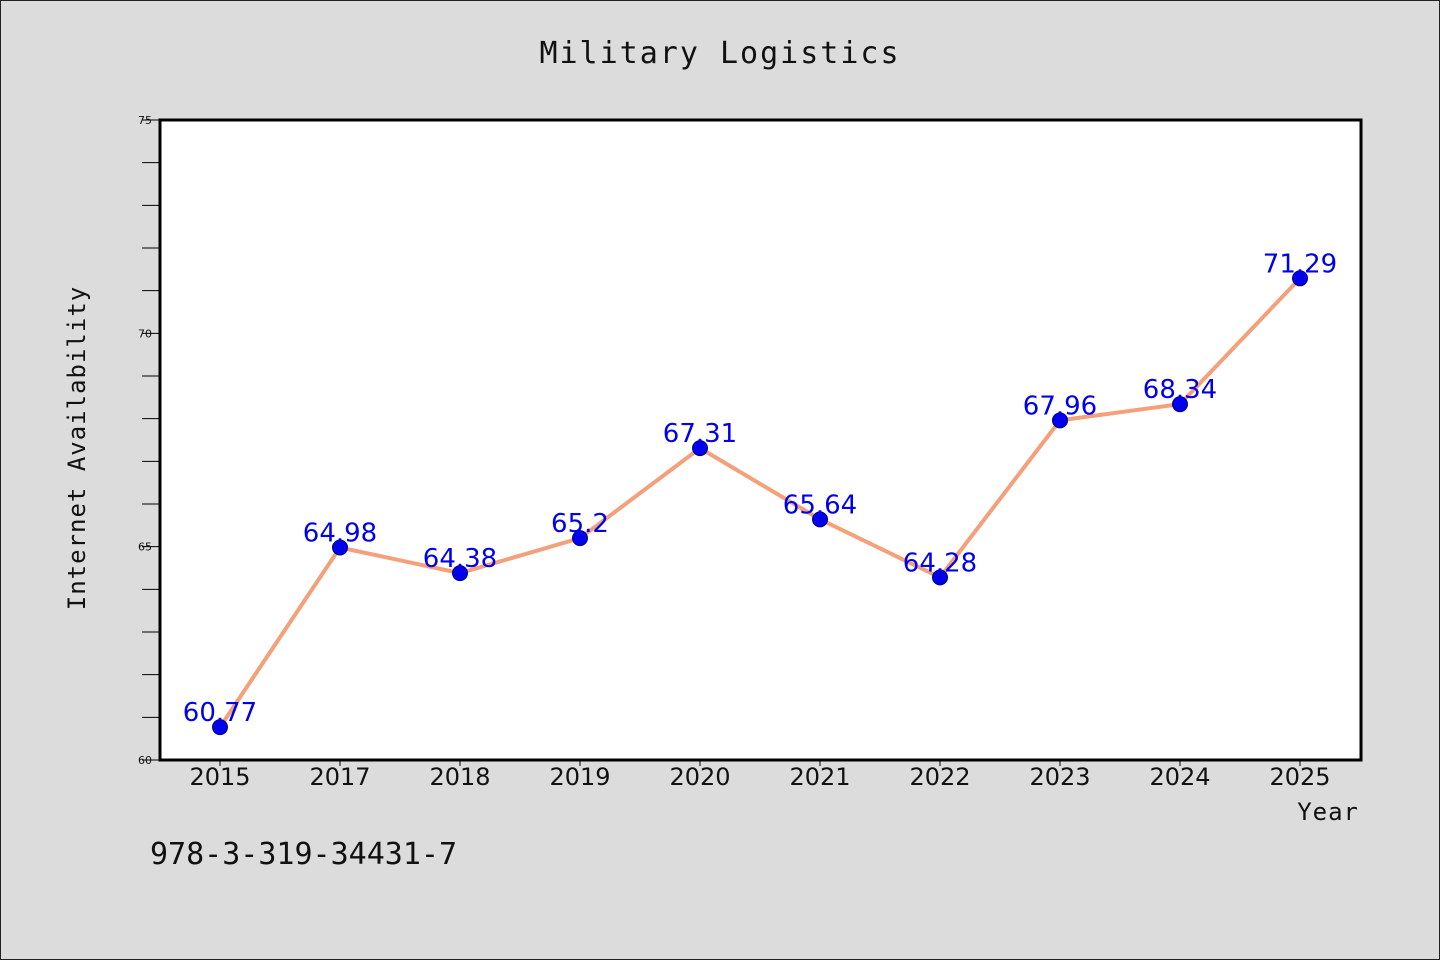  I want to click on data-label: 64.28, so click(940, 563).